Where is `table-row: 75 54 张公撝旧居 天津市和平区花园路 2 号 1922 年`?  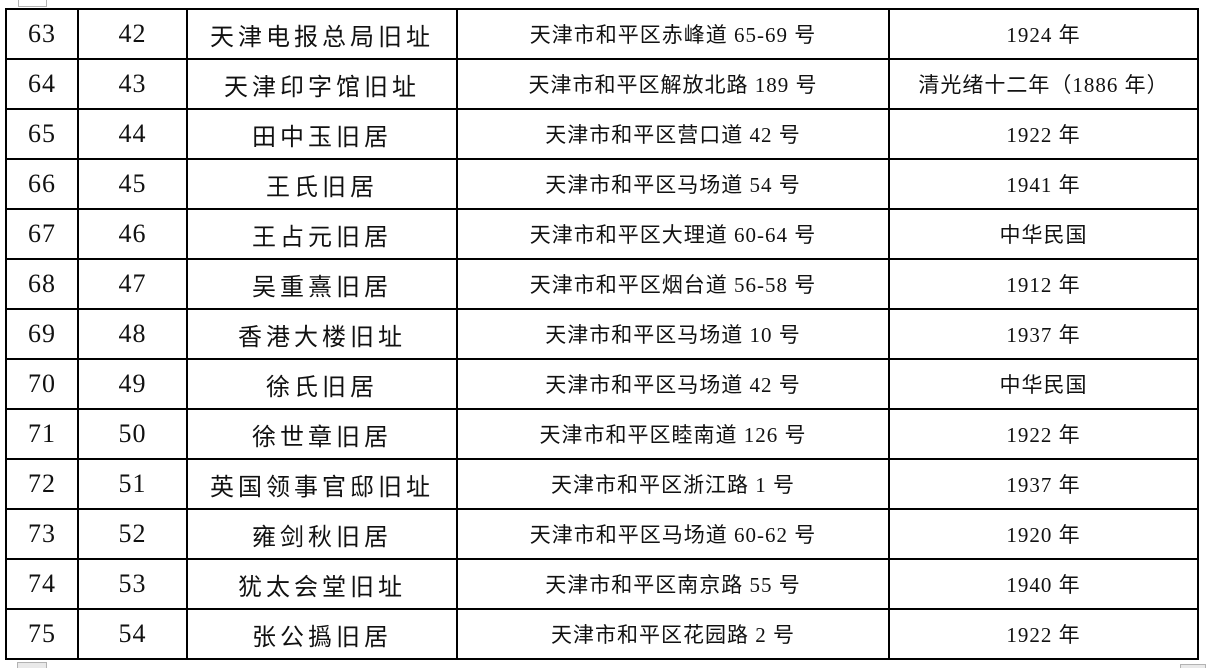
table-row: 75 54 张公撝旧居 天津市和平区花园路 2 号 1922 年 is located at coordinates (602, 634).